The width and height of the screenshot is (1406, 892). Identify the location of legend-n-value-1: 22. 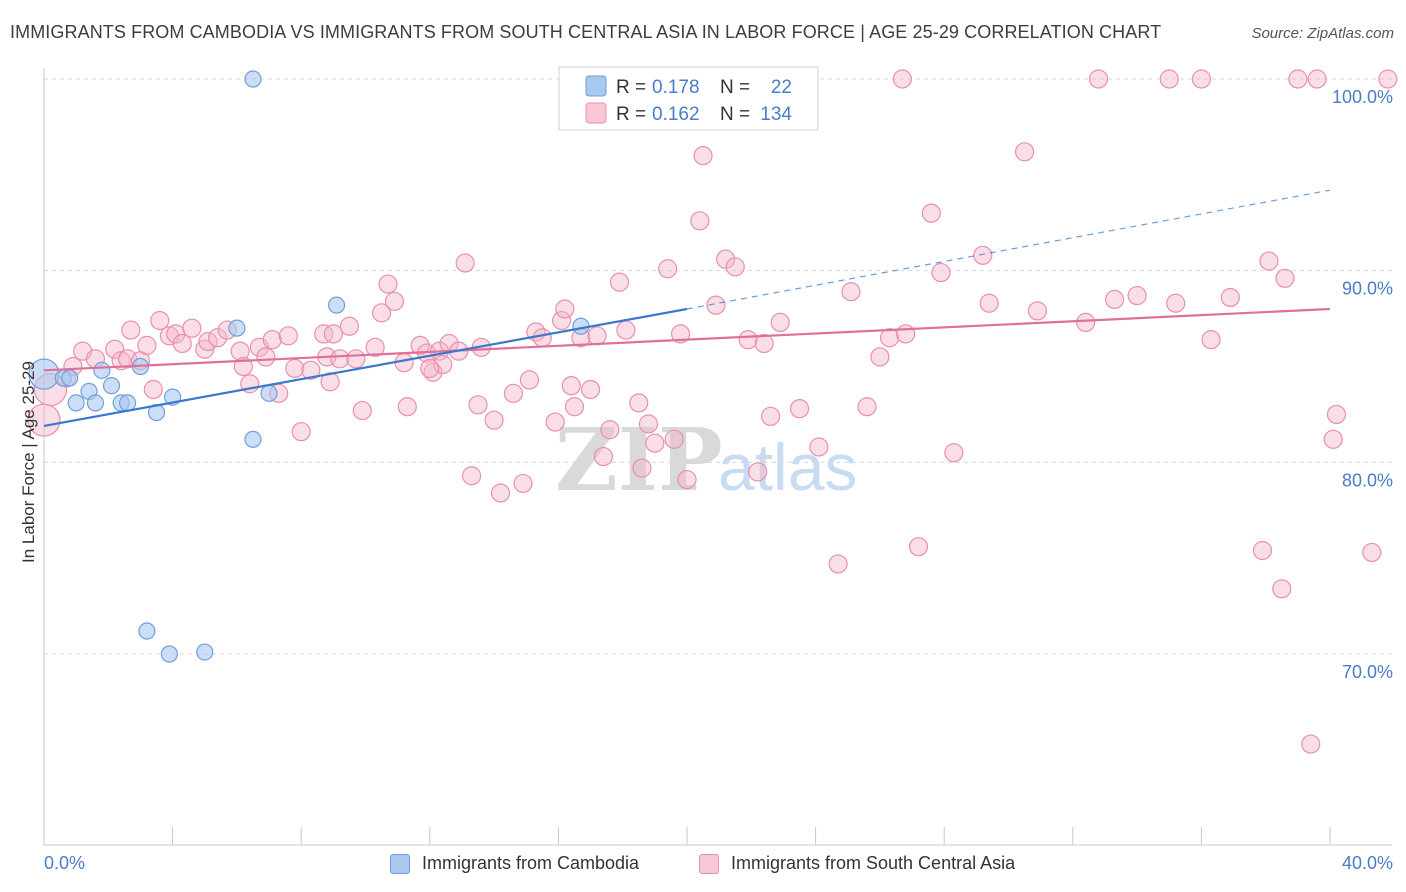
(781, 87).